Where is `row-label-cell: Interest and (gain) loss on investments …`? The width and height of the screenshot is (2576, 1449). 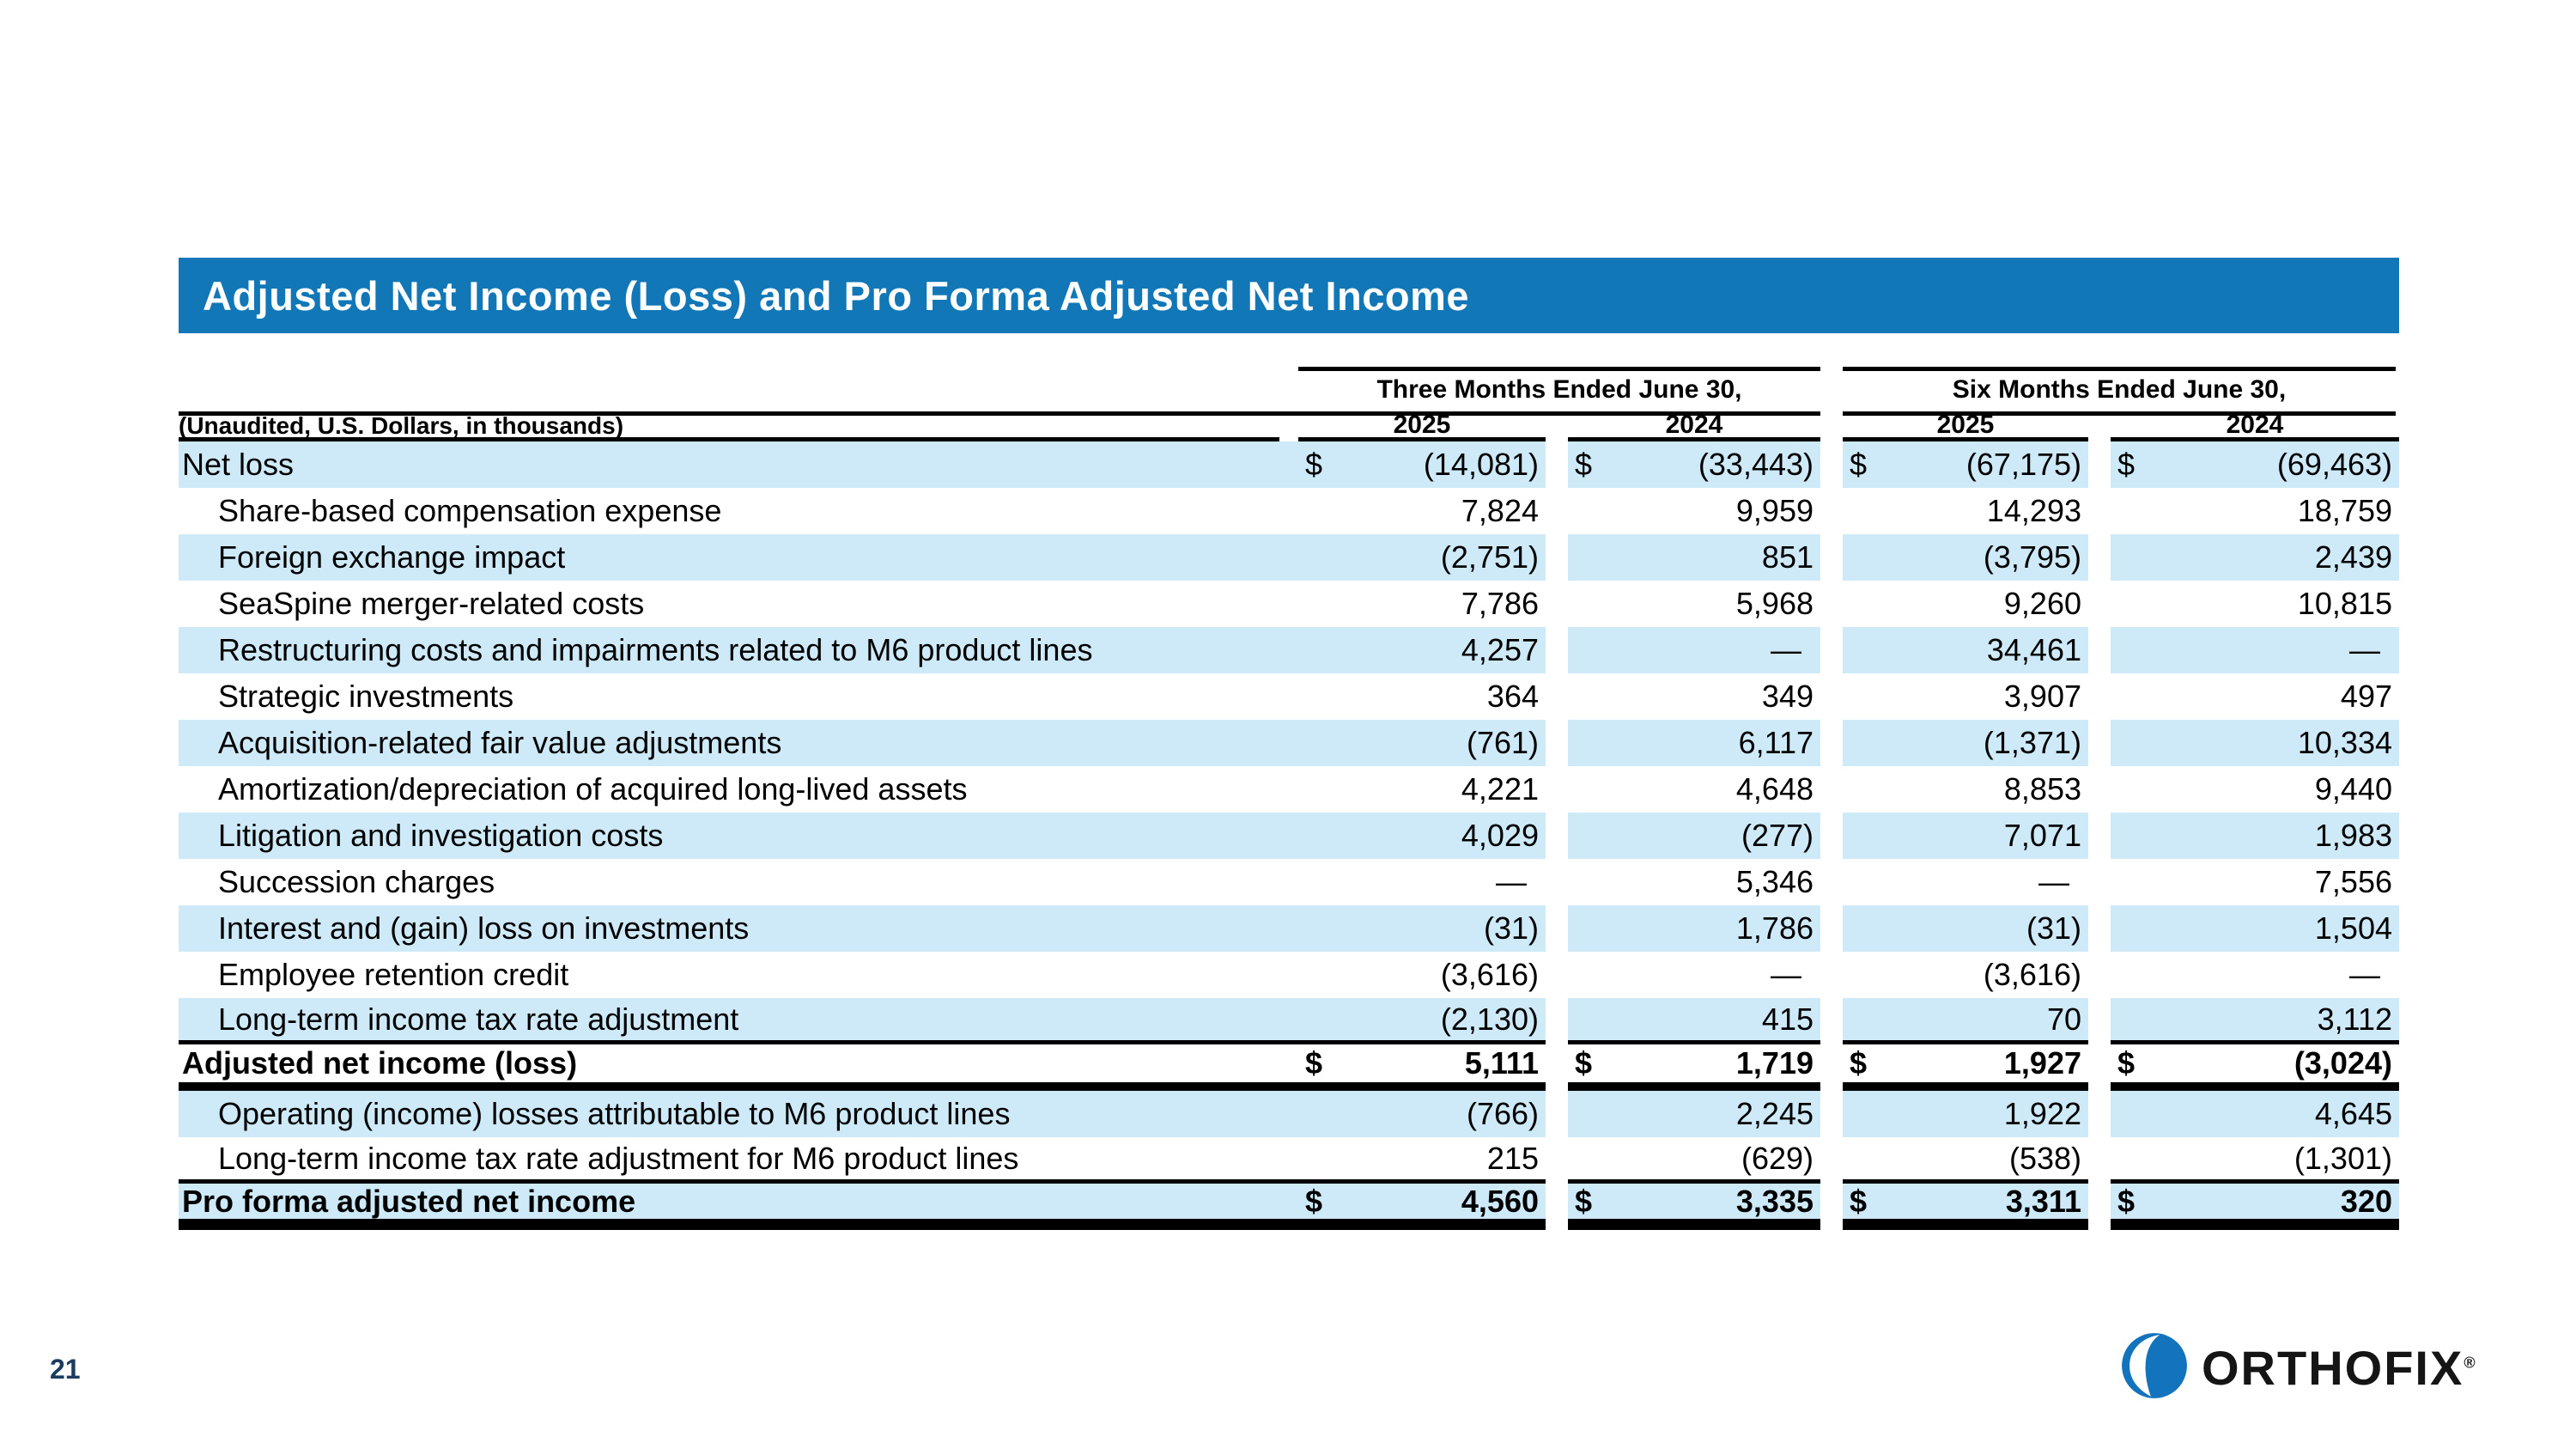 row-label-cell: Interest and (gain) loss on investments … is located at coordinates (863, 929).